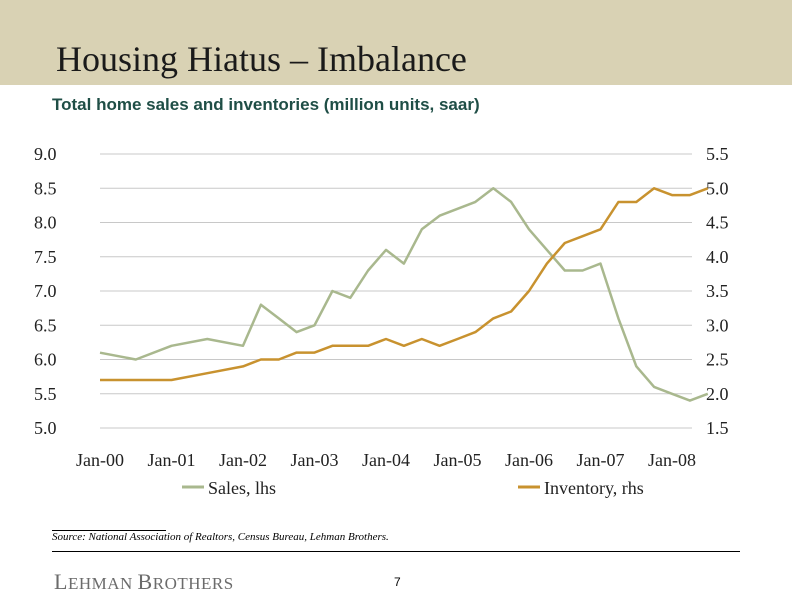 Image resolution: width=792 pixels, height=612 pixels. What do you see at coordinates (45, 188) in the screenshot?
I see `y-left-tick-label: 8.5` at bounding box center [45, 188].